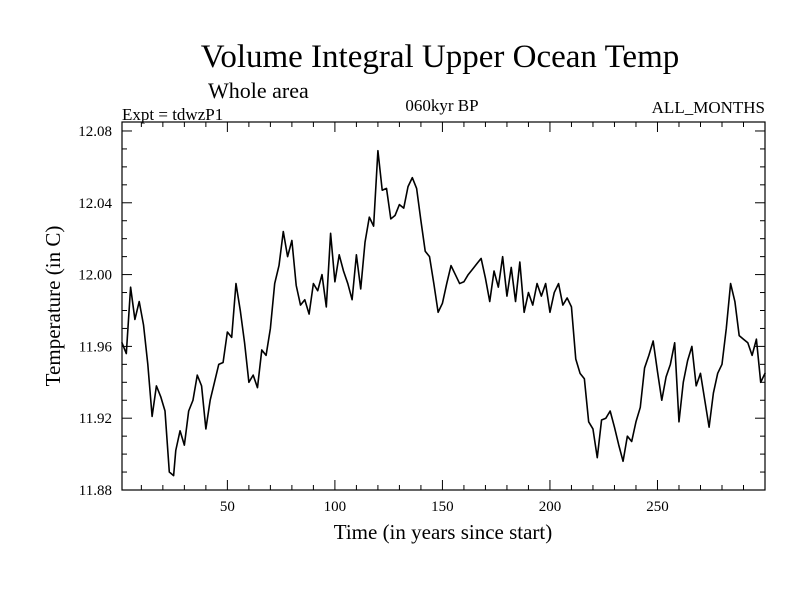 The height and width of the screenshot is (600, 800). Describe the element at coordinates (95, 491) in the screenshot. I see `y-tick-label: 11.88` at that location.